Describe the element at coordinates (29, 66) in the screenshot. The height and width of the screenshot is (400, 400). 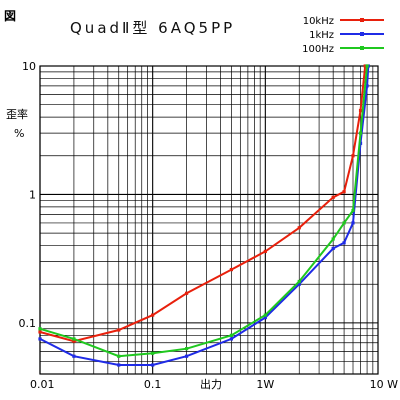
I see `y-tick-label: 10` at that location.